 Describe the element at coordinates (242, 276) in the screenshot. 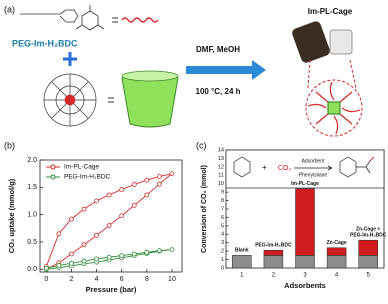

I see `x-tick-label: 1` at that location.